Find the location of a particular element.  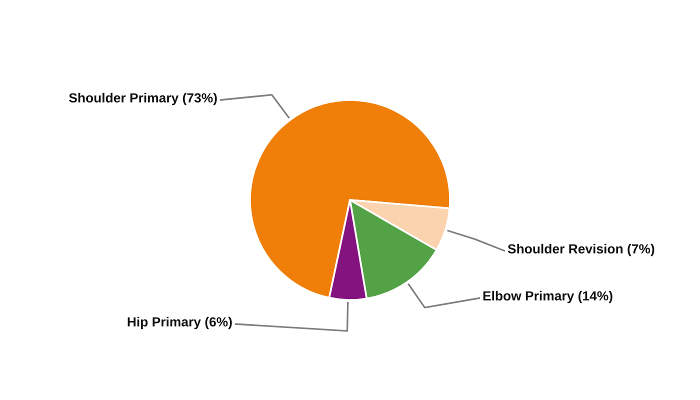

slice-label: Elbow Primary (14%) is located at coordinates (547, 297).